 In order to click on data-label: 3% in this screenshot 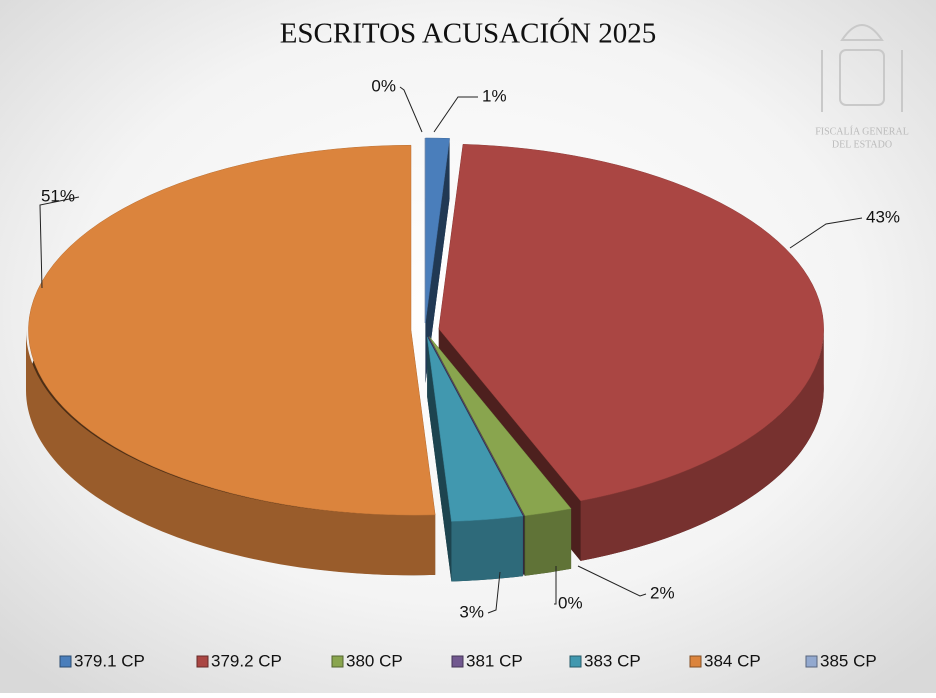, I will do `click(471, 611)`.